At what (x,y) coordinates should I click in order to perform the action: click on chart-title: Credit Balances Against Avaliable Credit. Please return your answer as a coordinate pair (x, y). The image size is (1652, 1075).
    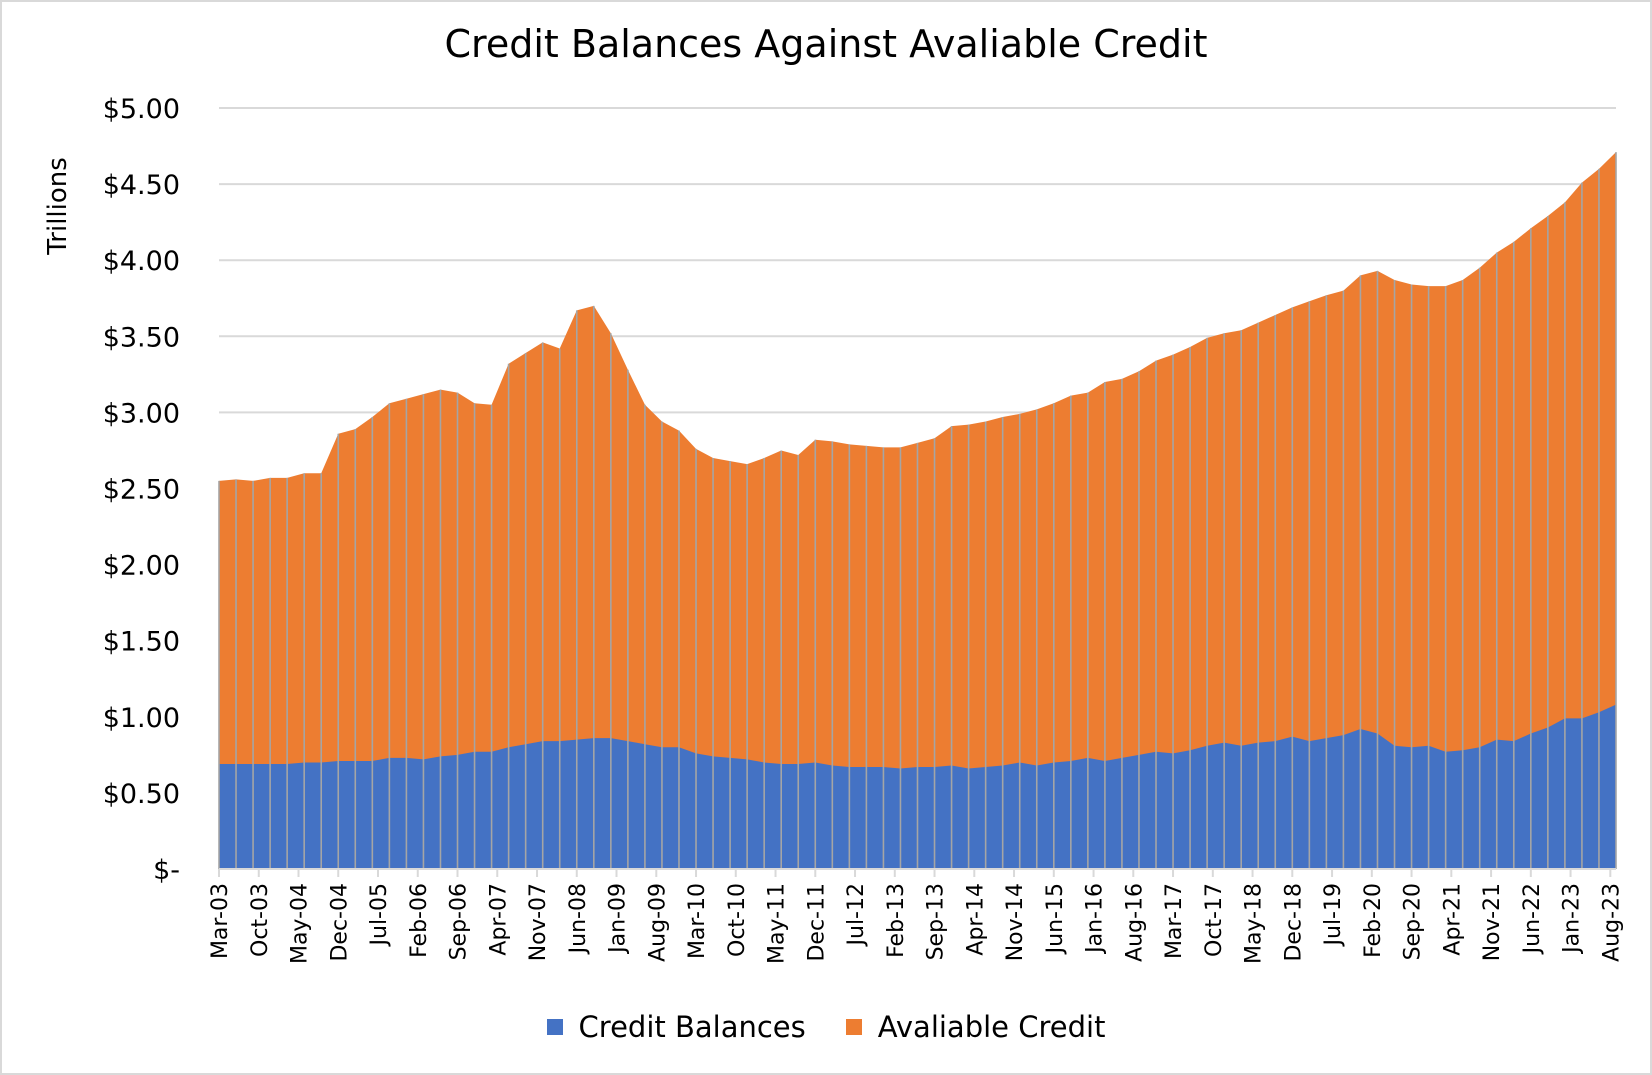
    Looking at the image, I should click on (826, 44).